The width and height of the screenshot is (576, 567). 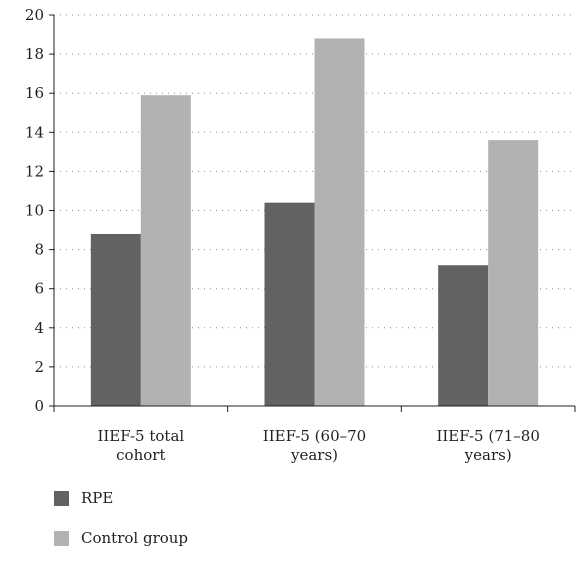 I want to click on x-category-label: IIEF-5 total cohort, so click(x=140, y=445).